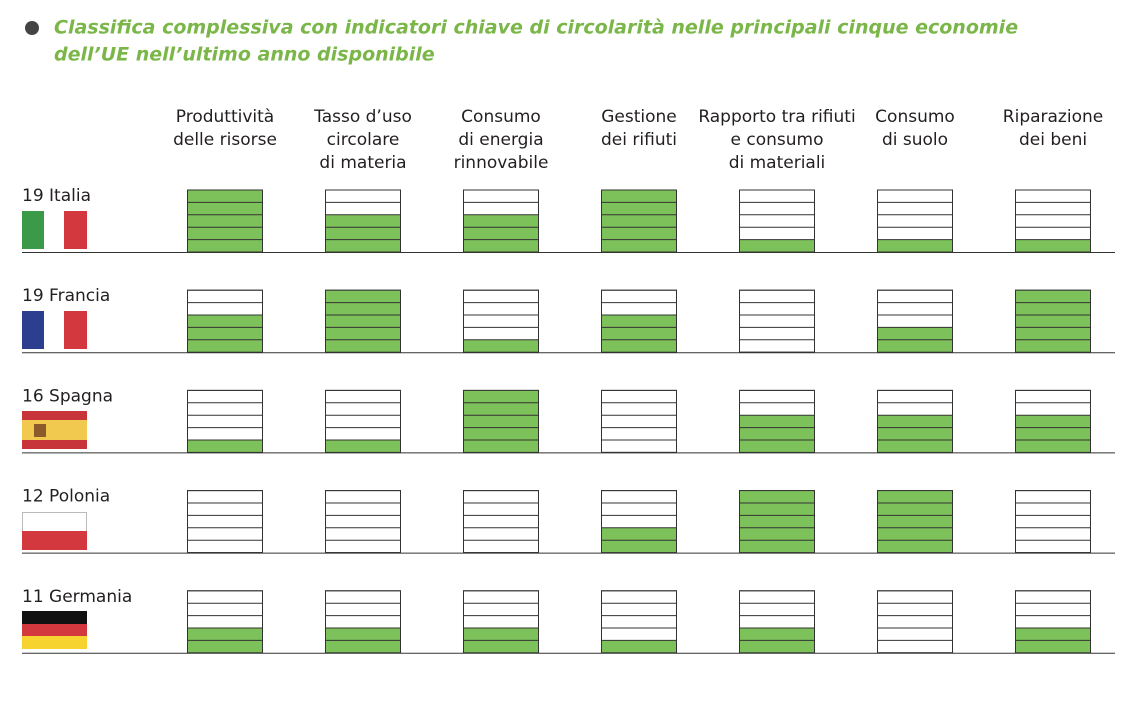 The height and width of the screenshot is (706, 1132). I want to click on column-header: di energia, so click(500, 140).